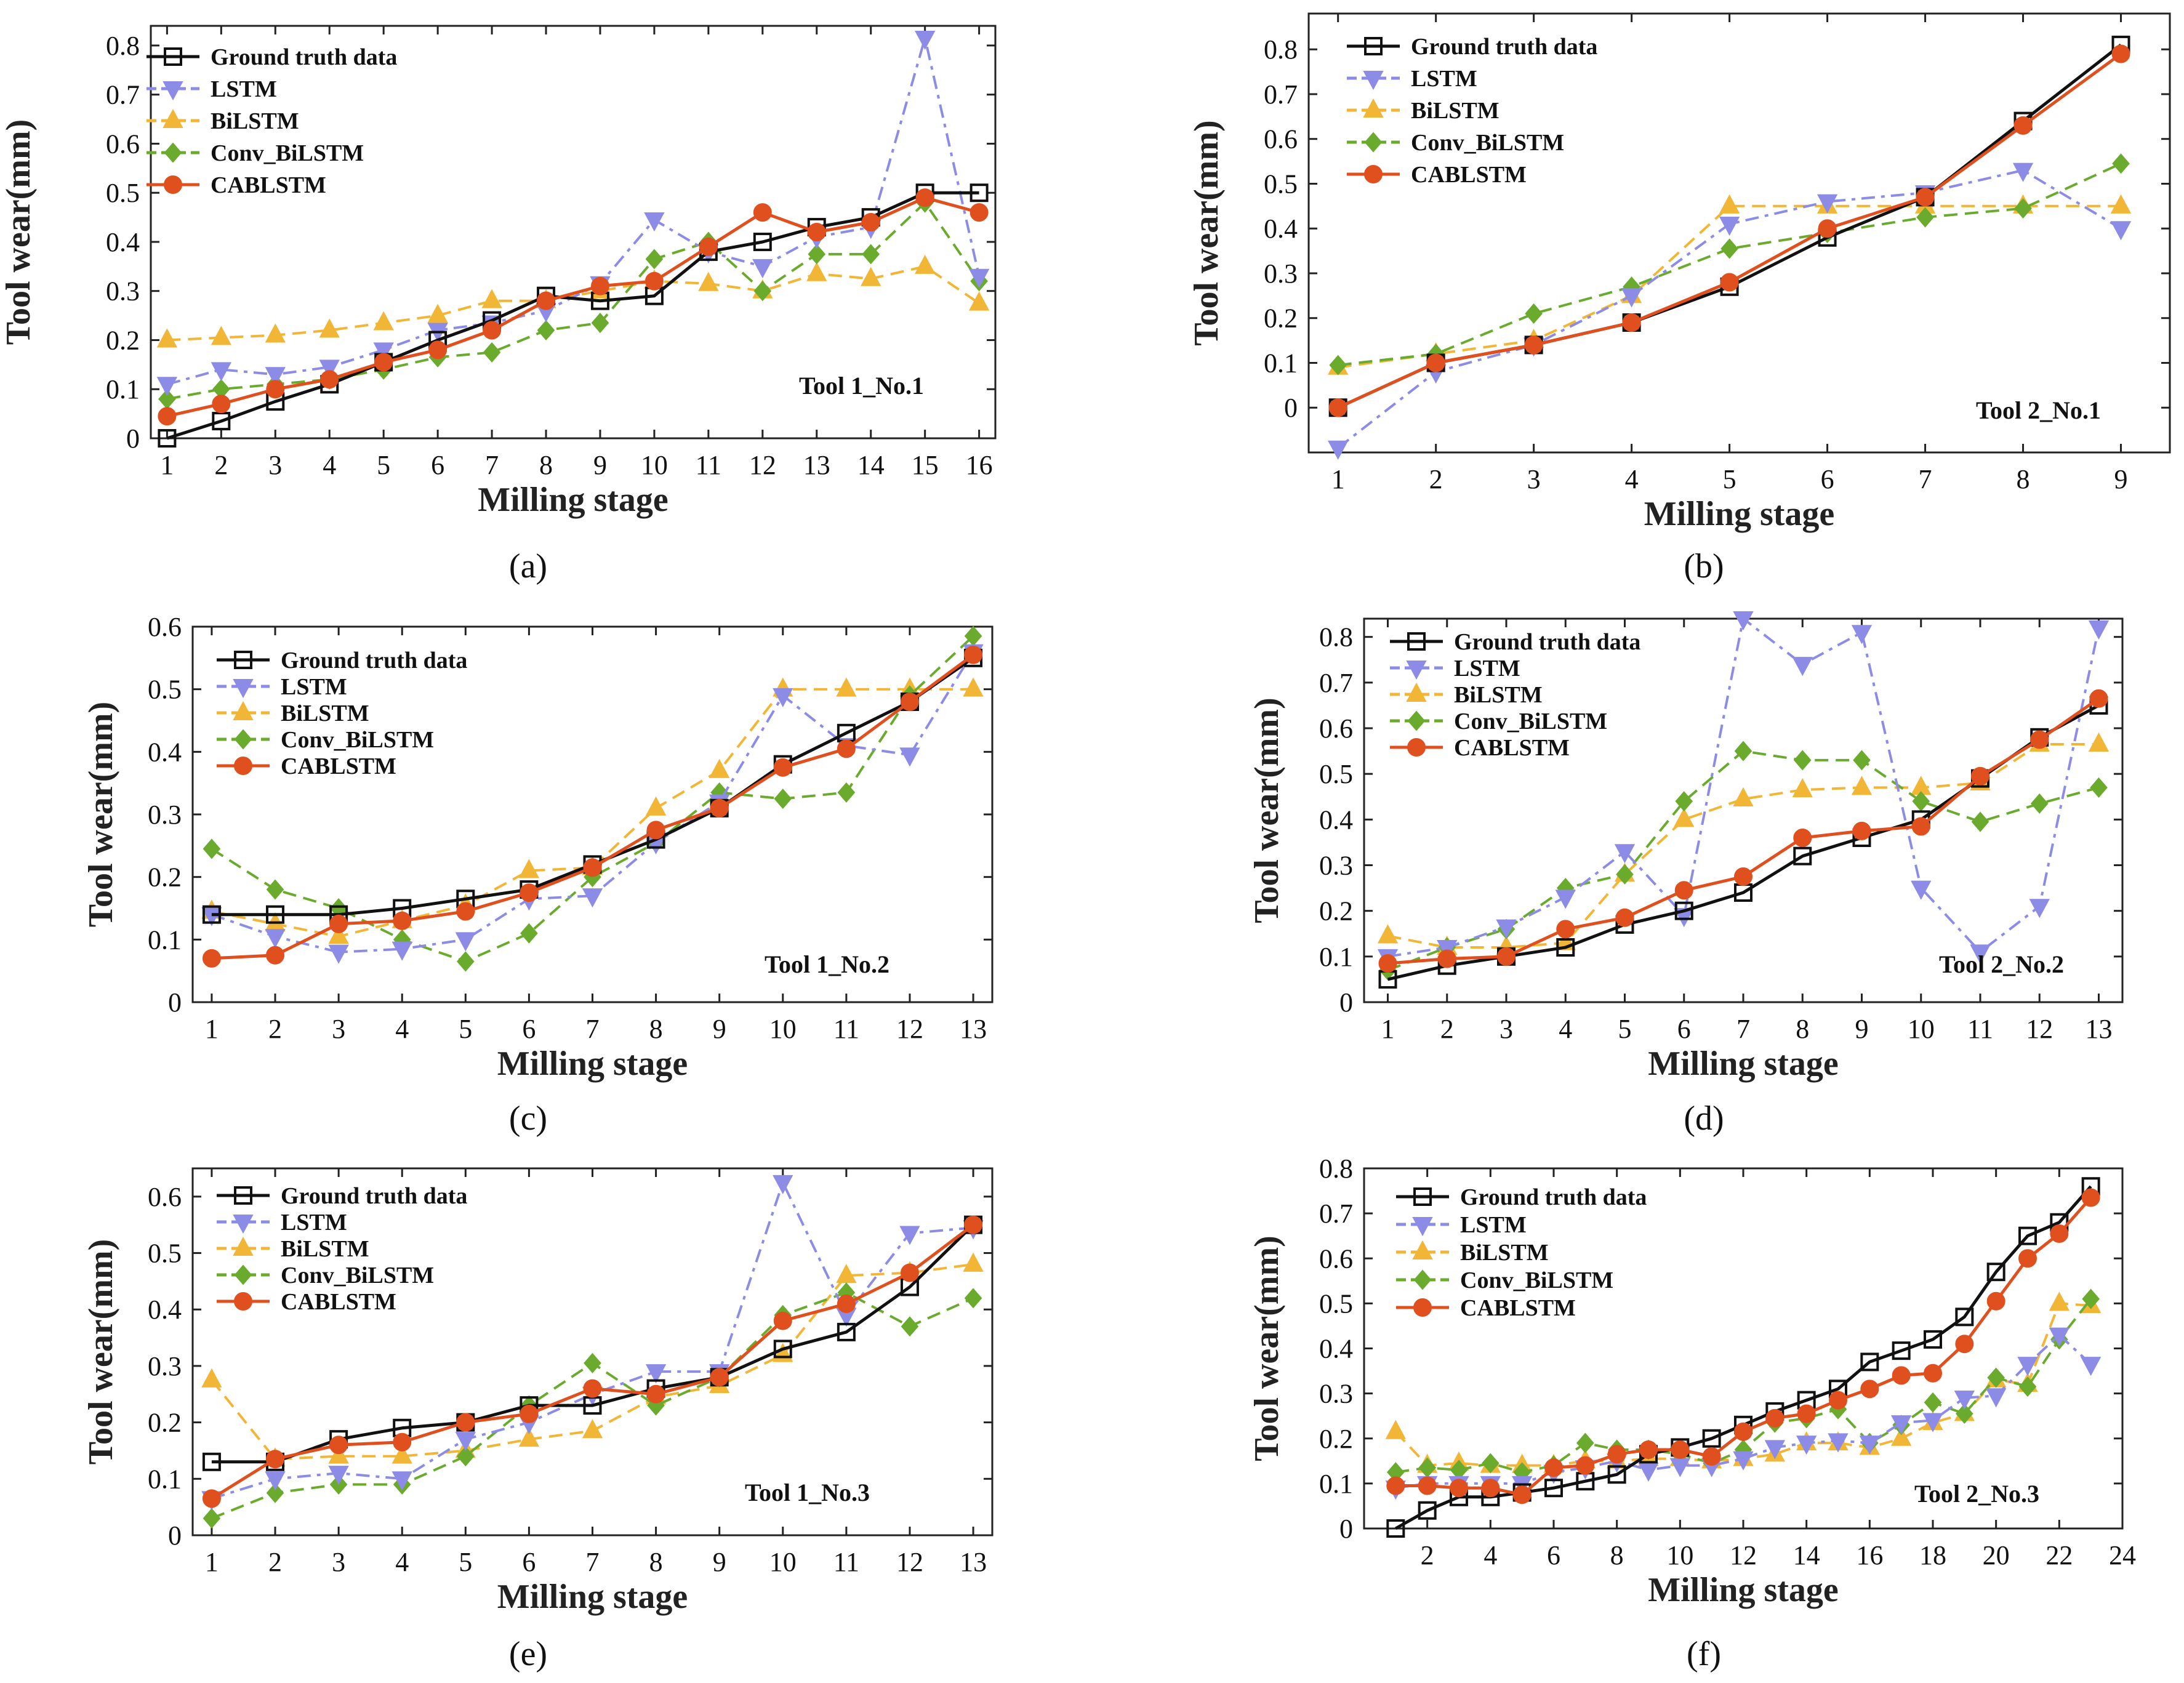 Image resolution: width=2184 pixels, height=1683 pixels. What do you see at coordinates (1336, 1439) in the screenshot?
I see `y-tick-label: 0.2` at bounding box center [1336, 1439].